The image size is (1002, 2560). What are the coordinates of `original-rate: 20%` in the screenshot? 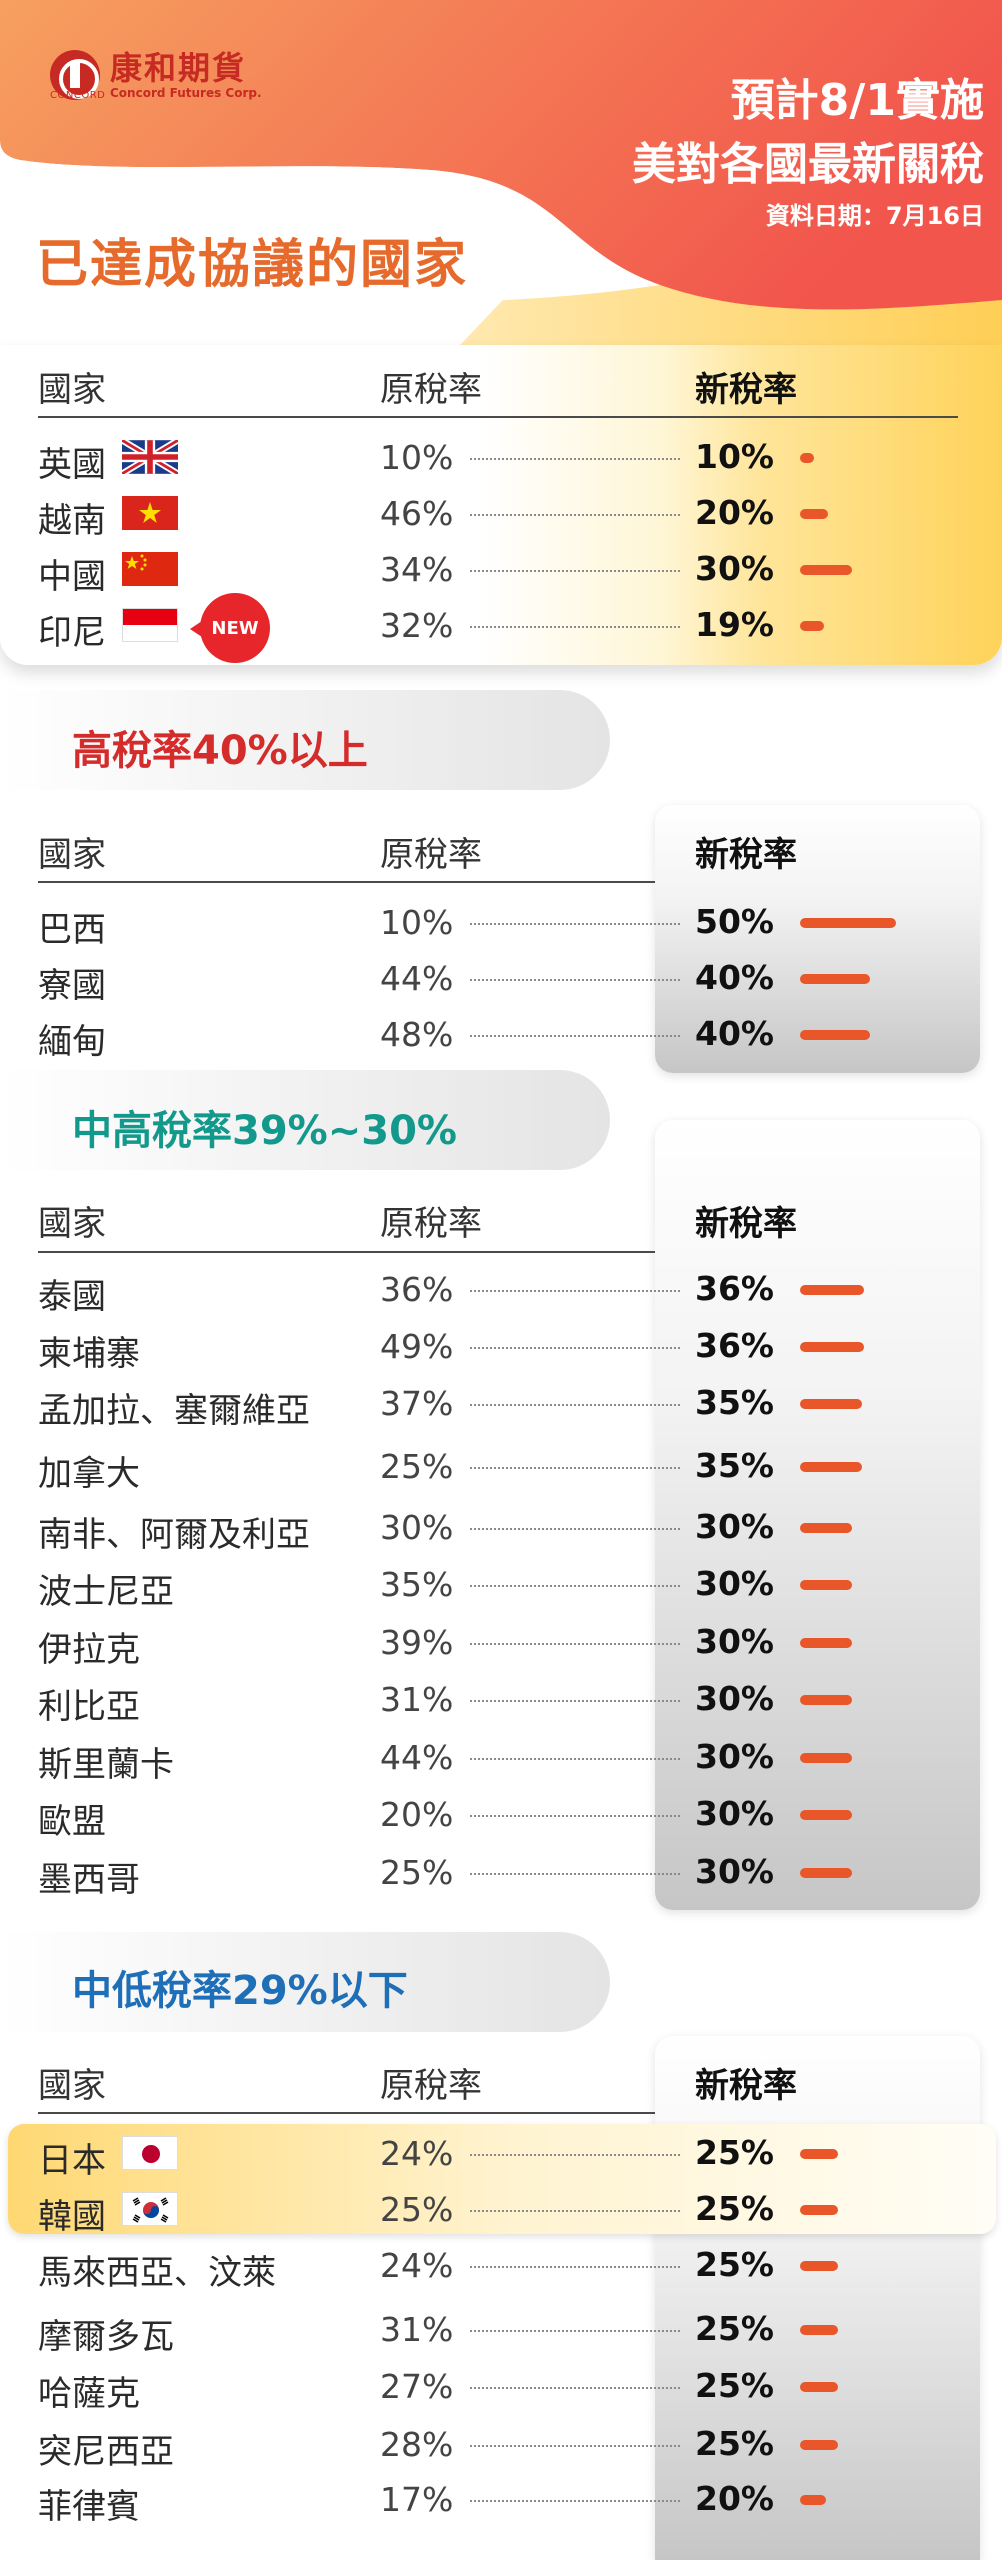 It's located at (417, 1814).